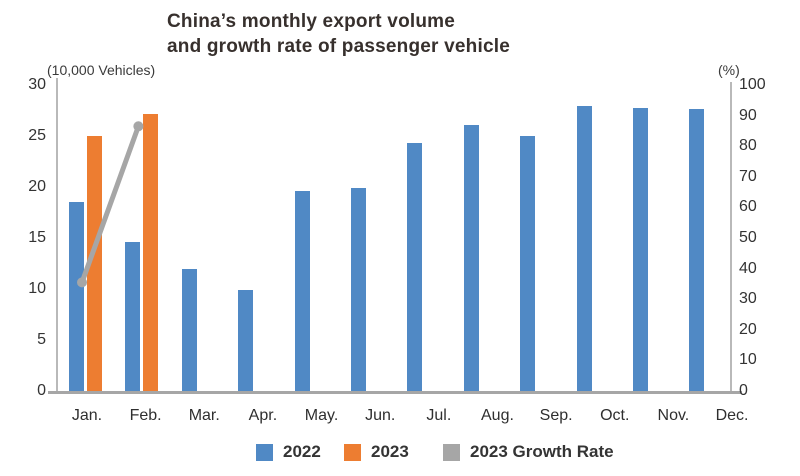 The height and width of the screenshot is (476, 800). Describe the element at coordinates (246, 340) in the screenshot. I see `bar-2022-apr` at that location.